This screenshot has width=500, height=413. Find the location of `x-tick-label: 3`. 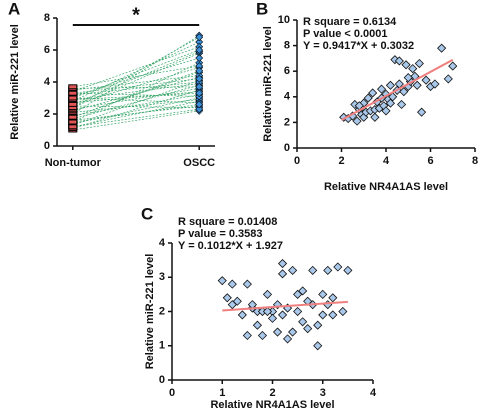

x-tick-label: 3 is located at coordinates (323, 393).